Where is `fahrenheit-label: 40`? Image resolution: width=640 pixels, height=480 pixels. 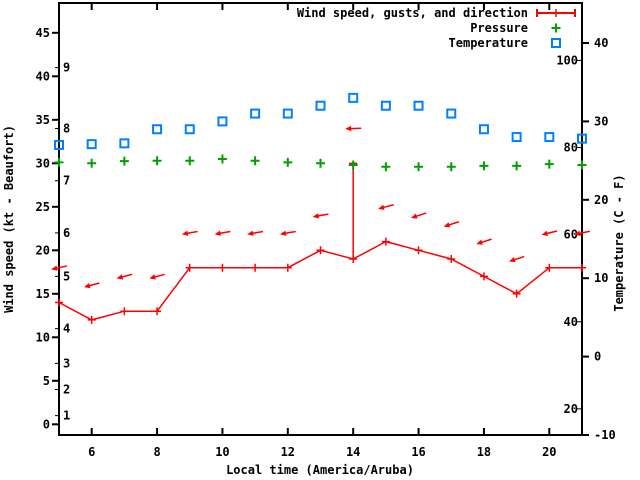 fahrenheit-label: 40 is located at coordinates (571, 322).